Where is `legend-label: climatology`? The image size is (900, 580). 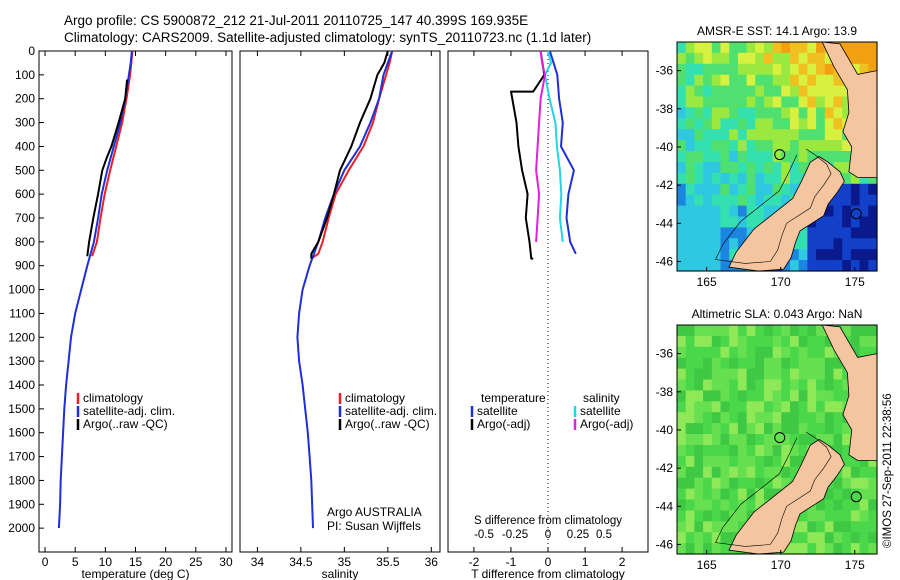 legend-label: climatology is located at coordinates (375, 398).